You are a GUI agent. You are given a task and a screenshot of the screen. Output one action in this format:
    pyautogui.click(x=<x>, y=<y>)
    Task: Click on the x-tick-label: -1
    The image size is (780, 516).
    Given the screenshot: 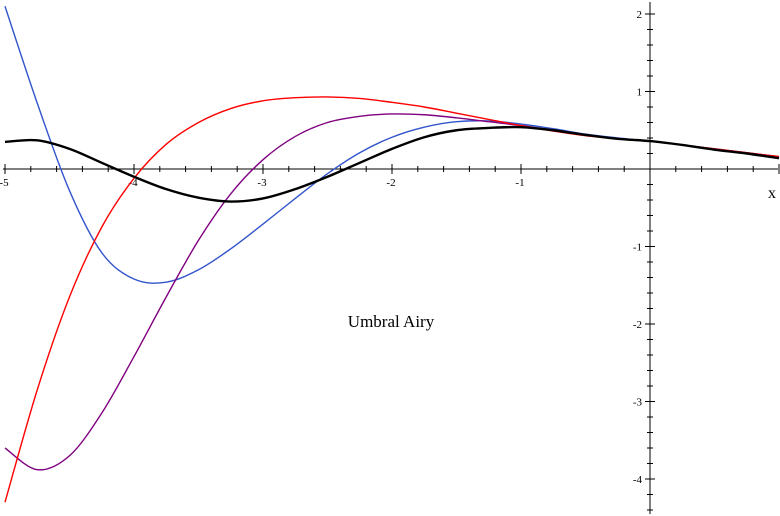 What is the action you would take?
    pyautogui.click(x=519, y=183)
    